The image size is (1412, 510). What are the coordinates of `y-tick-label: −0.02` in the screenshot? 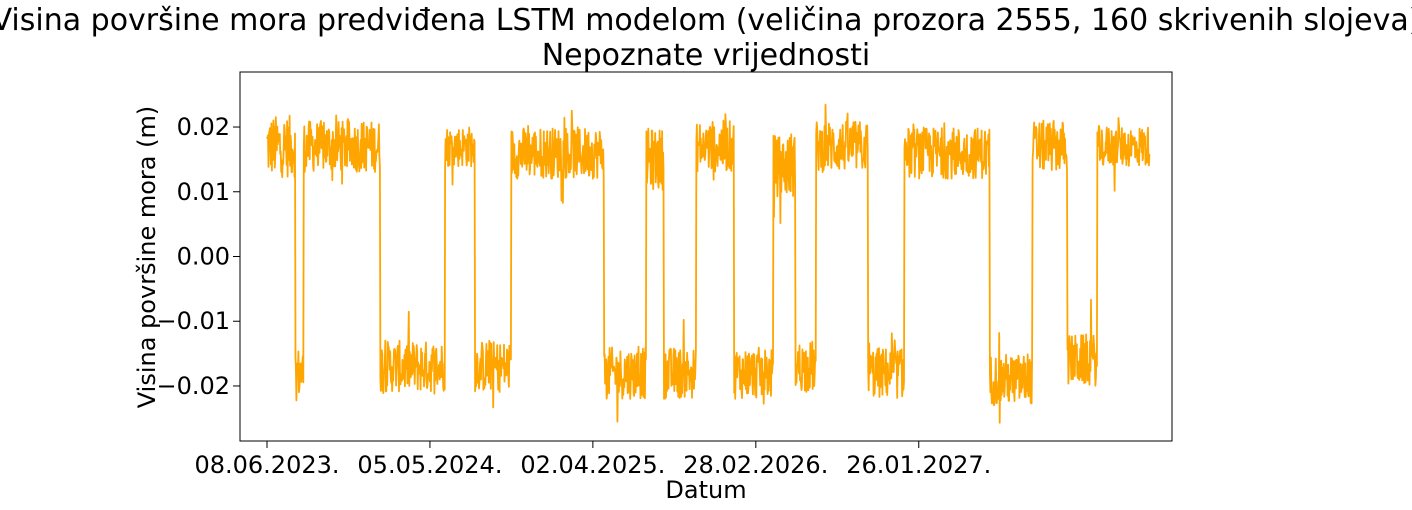 It's located at (193, 386).